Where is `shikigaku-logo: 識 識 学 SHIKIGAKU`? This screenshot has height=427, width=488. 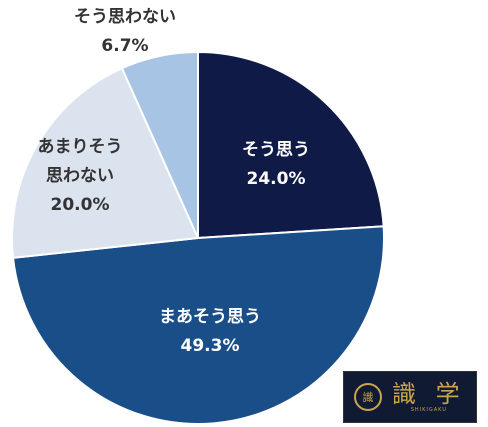 shikigaku-logo: 識 識 学 SHIKIGAKU is located at coordinates (410, 397).